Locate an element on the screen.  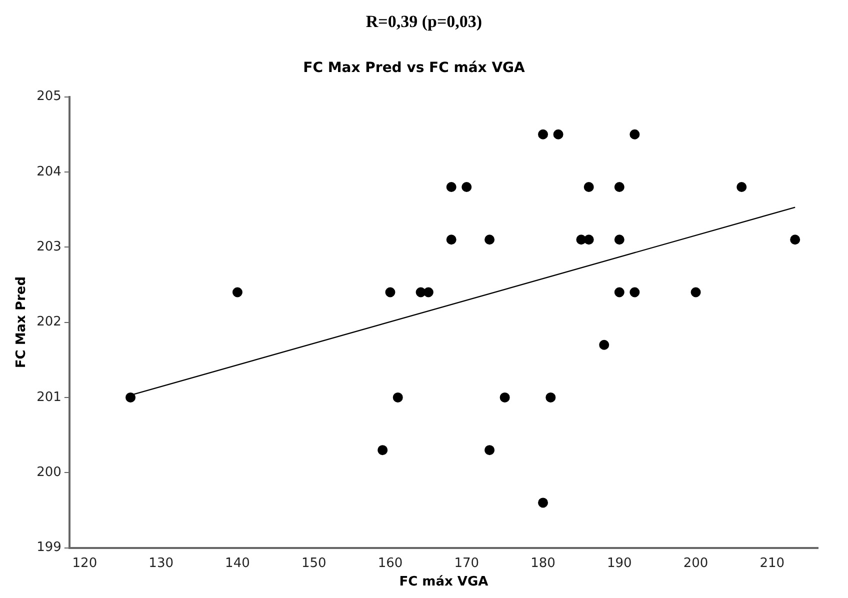
x-tick-label: 170 is located at coordinates (467, 563).